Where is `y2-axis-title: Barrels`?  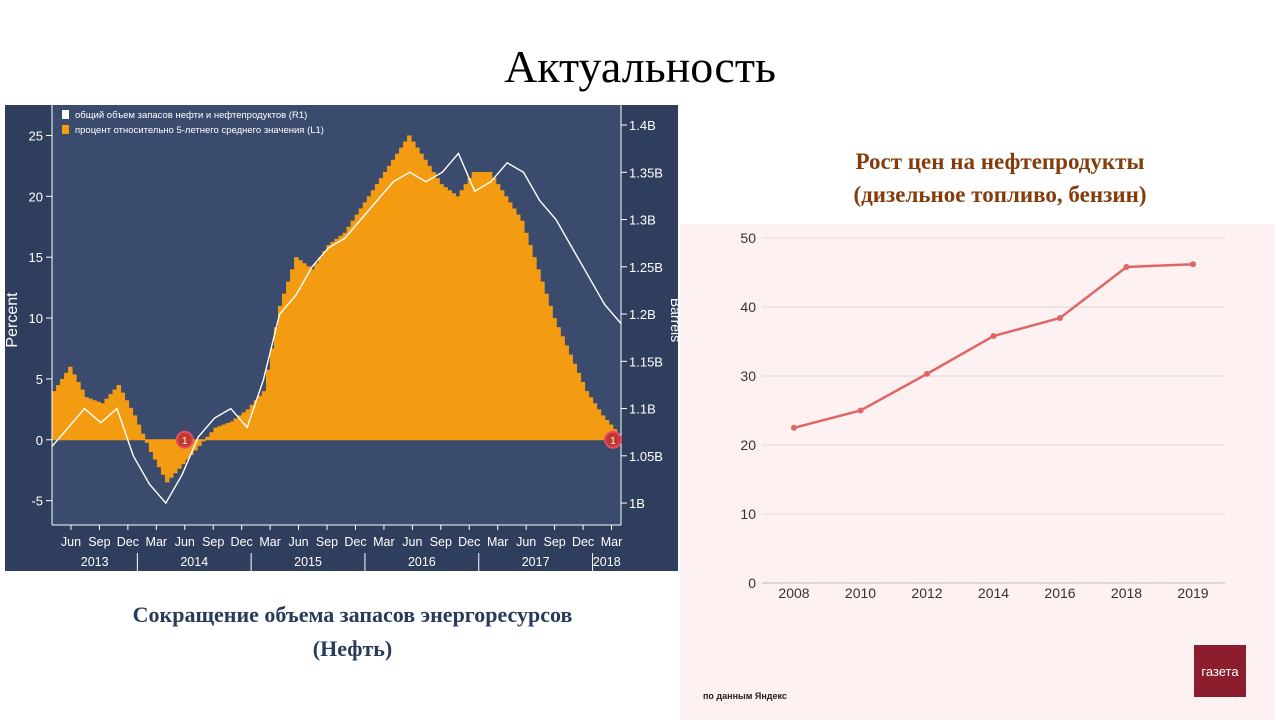 y2-axis-title: Barrels is located at coordinates (673, 320).